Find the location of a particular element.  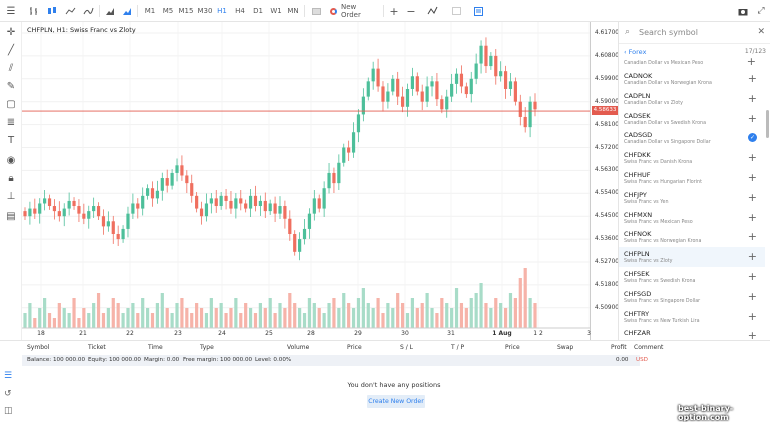

tf-h1: H1 is located at coordinates (222, 11).